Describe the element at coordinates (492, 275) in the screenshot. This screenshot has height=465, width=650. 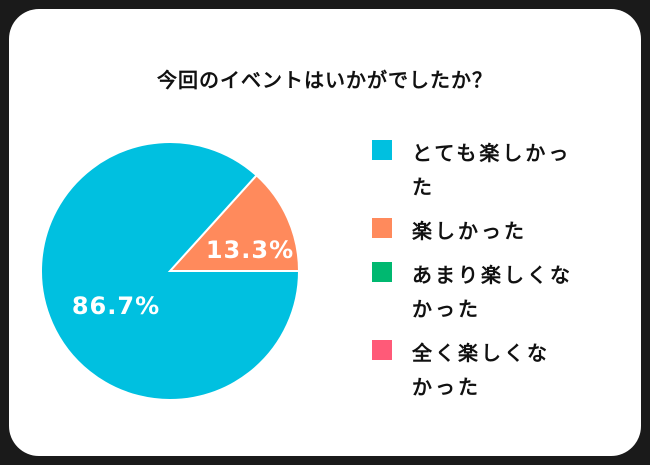
I see `legend-label-amari-line1: あまり楽しくな` at that location.